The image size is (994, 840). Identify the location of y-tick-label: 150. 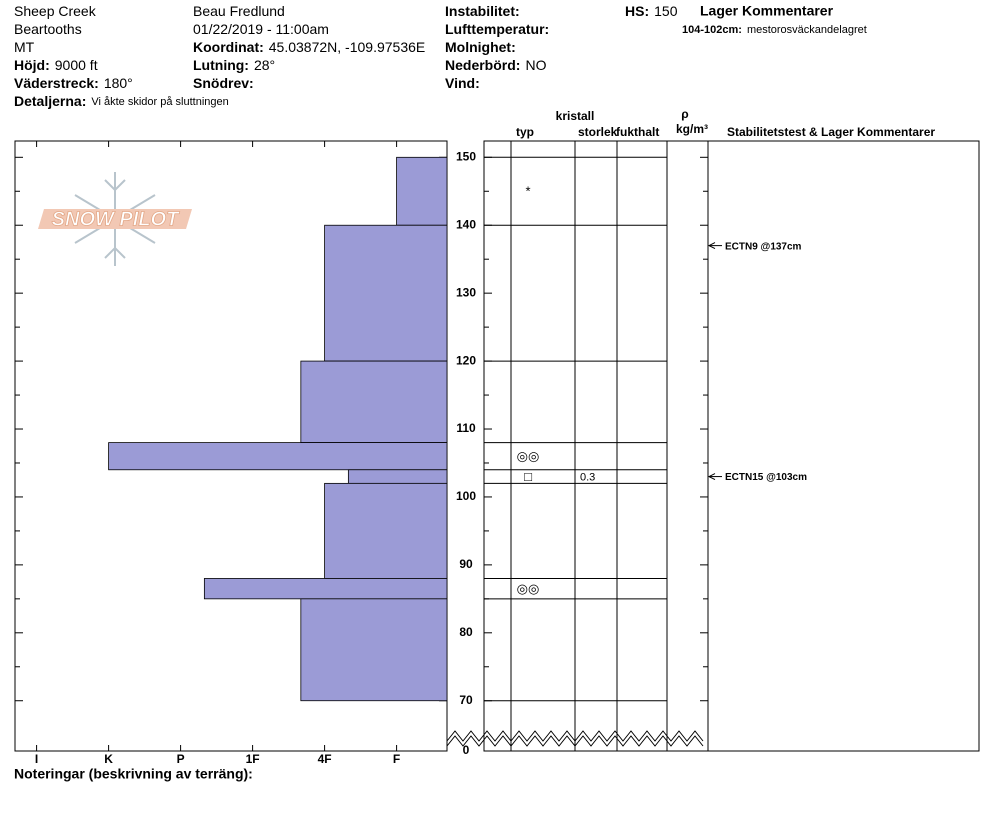
(466, 156).